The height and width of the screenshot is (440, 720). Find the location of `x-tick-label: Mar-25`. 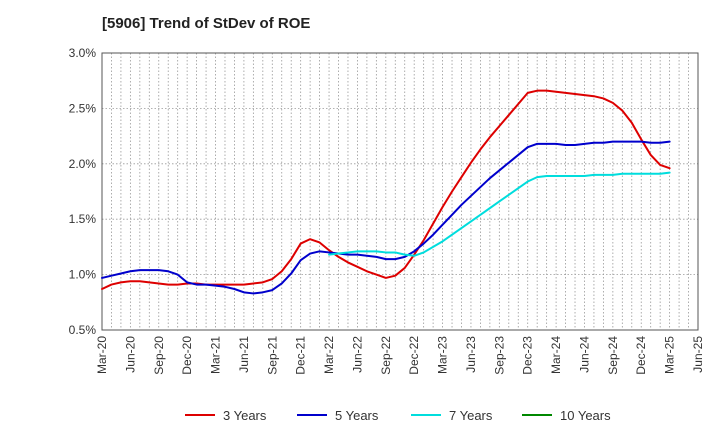

x-tick-label: Mar-25 is located at coordinates (670, 355).